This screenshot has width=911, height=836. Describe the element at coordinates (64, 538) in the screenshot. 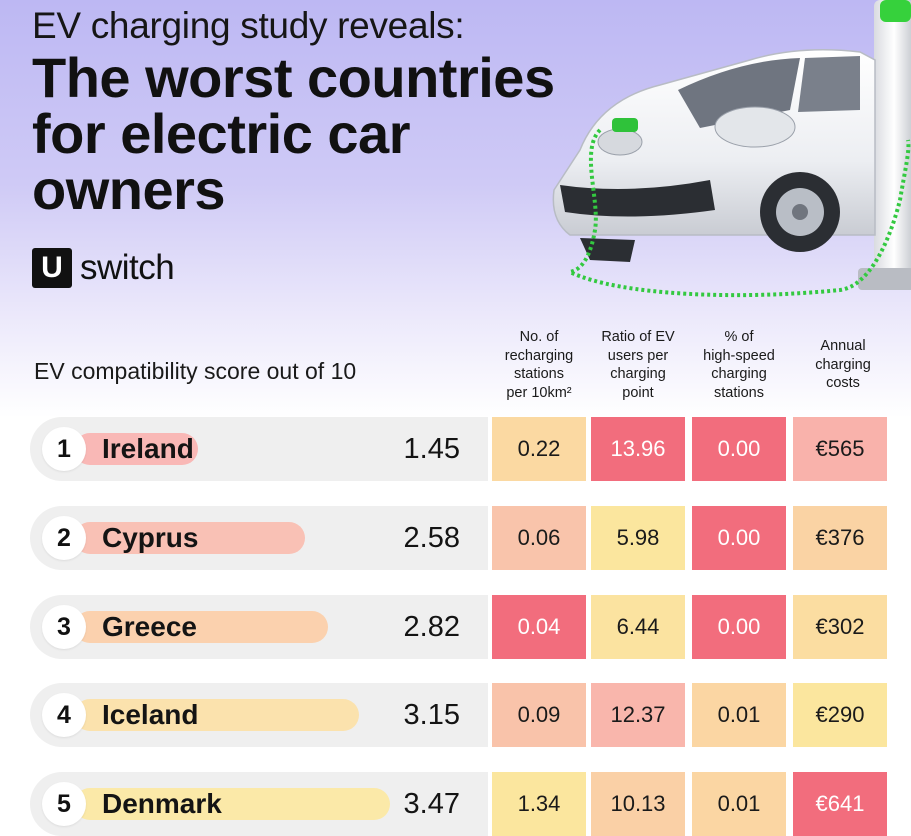

I see `rank-badge: 2` at that location.